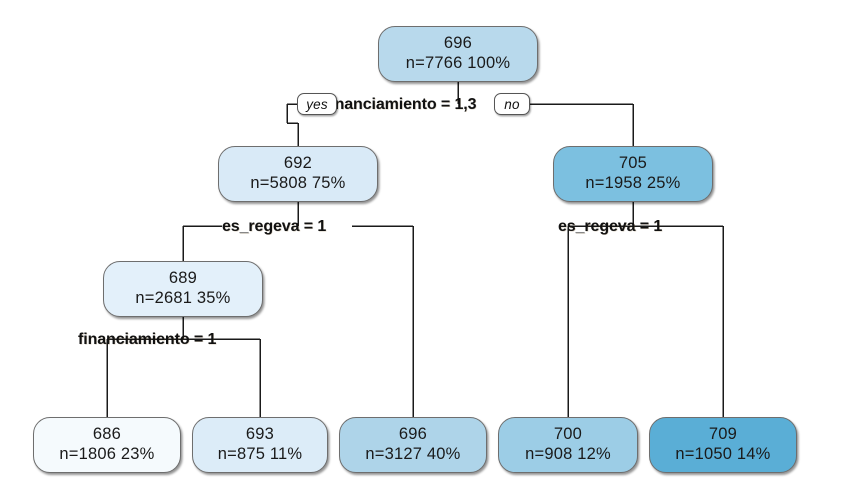  I want to click on node-stats: n=3127 40%, so click(413, 454).